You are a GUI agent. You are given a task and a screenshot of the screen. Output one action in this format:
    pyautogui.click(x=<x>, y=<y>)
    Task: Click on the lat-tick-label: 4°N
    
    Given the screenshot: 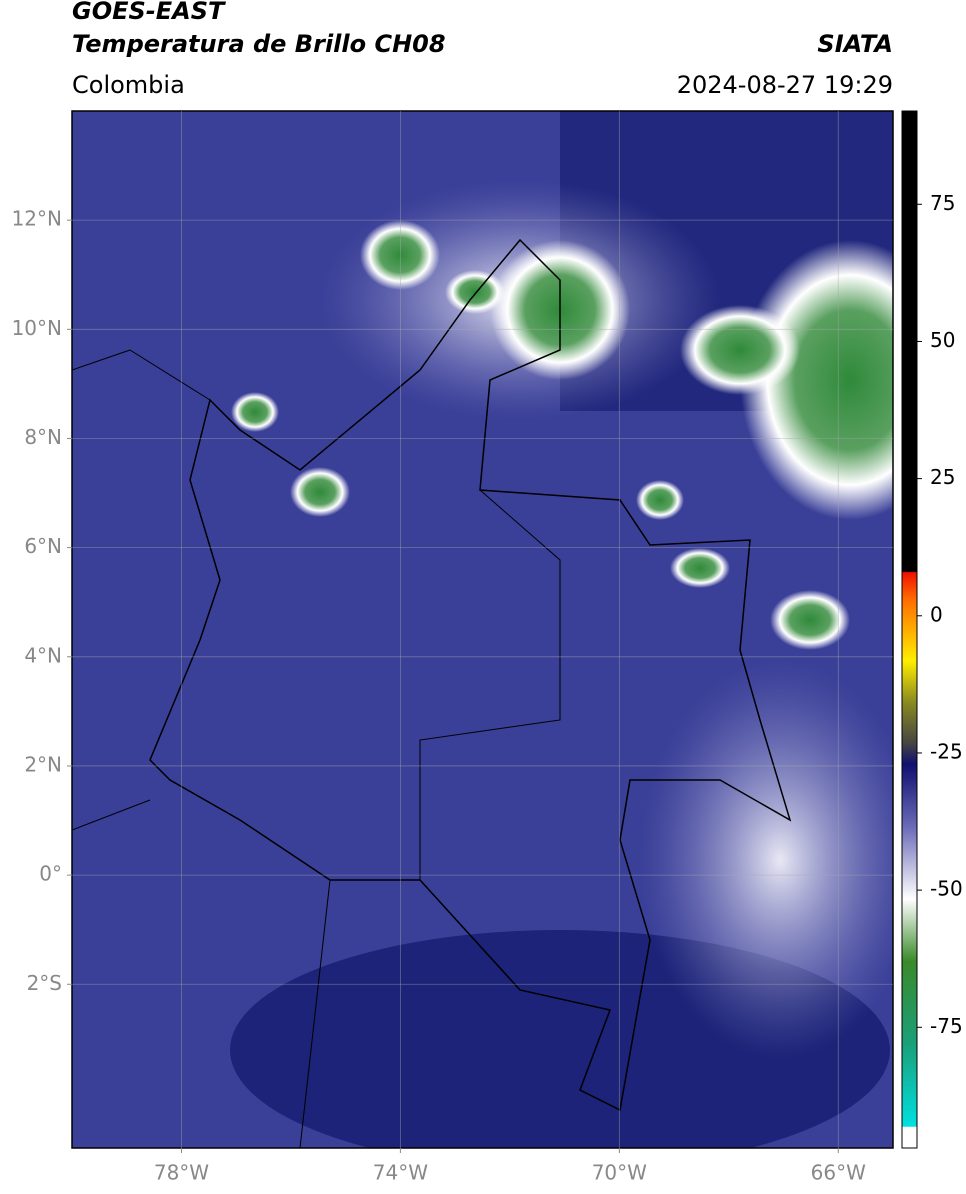 What is the action you would take?
    pyautogui.click(x=43, y=655)
    